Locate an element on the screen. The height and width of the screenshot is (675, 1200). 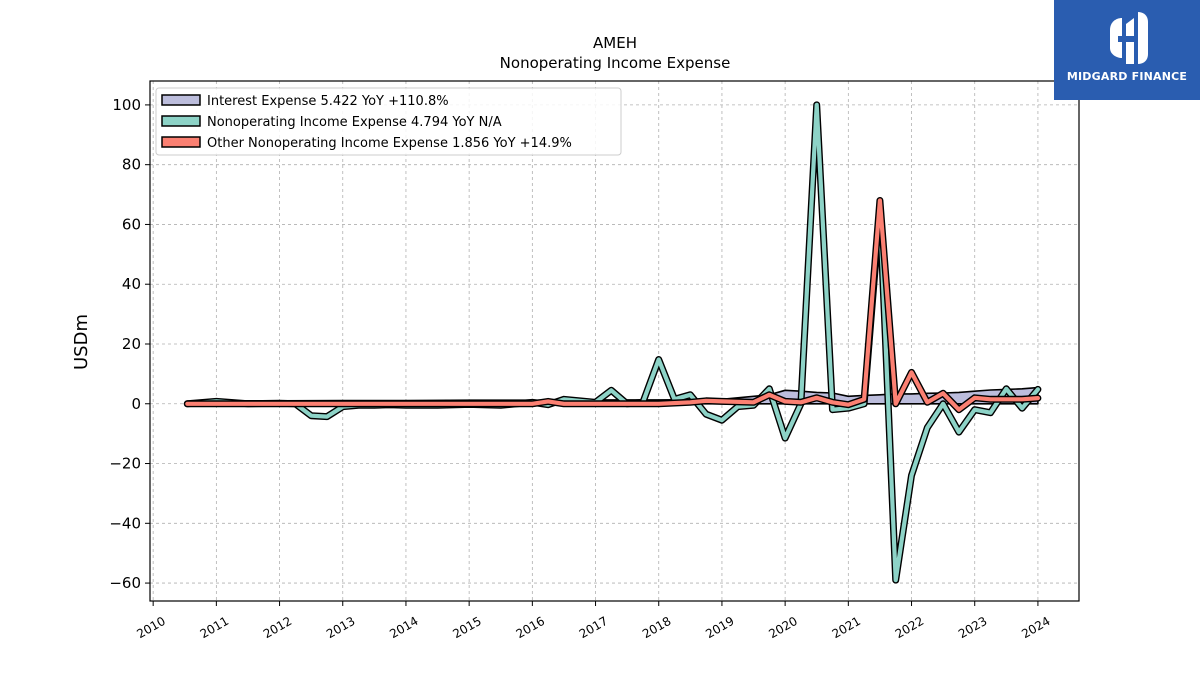
x-tick-label: 2014 is located at coordinates (403, 627).